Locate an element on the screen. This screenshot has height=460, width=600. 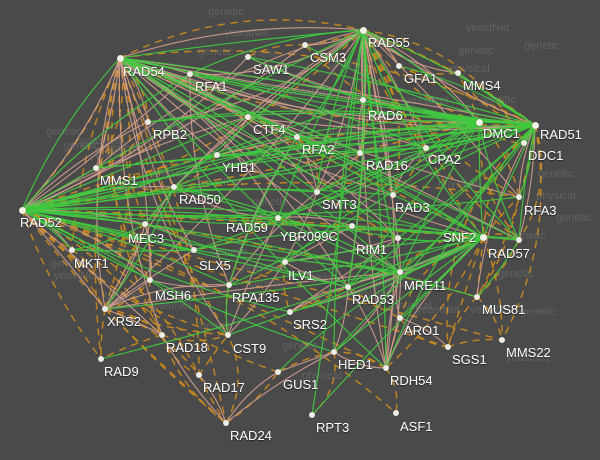
gene-node-csm3 is located at coordinates (305, 45).